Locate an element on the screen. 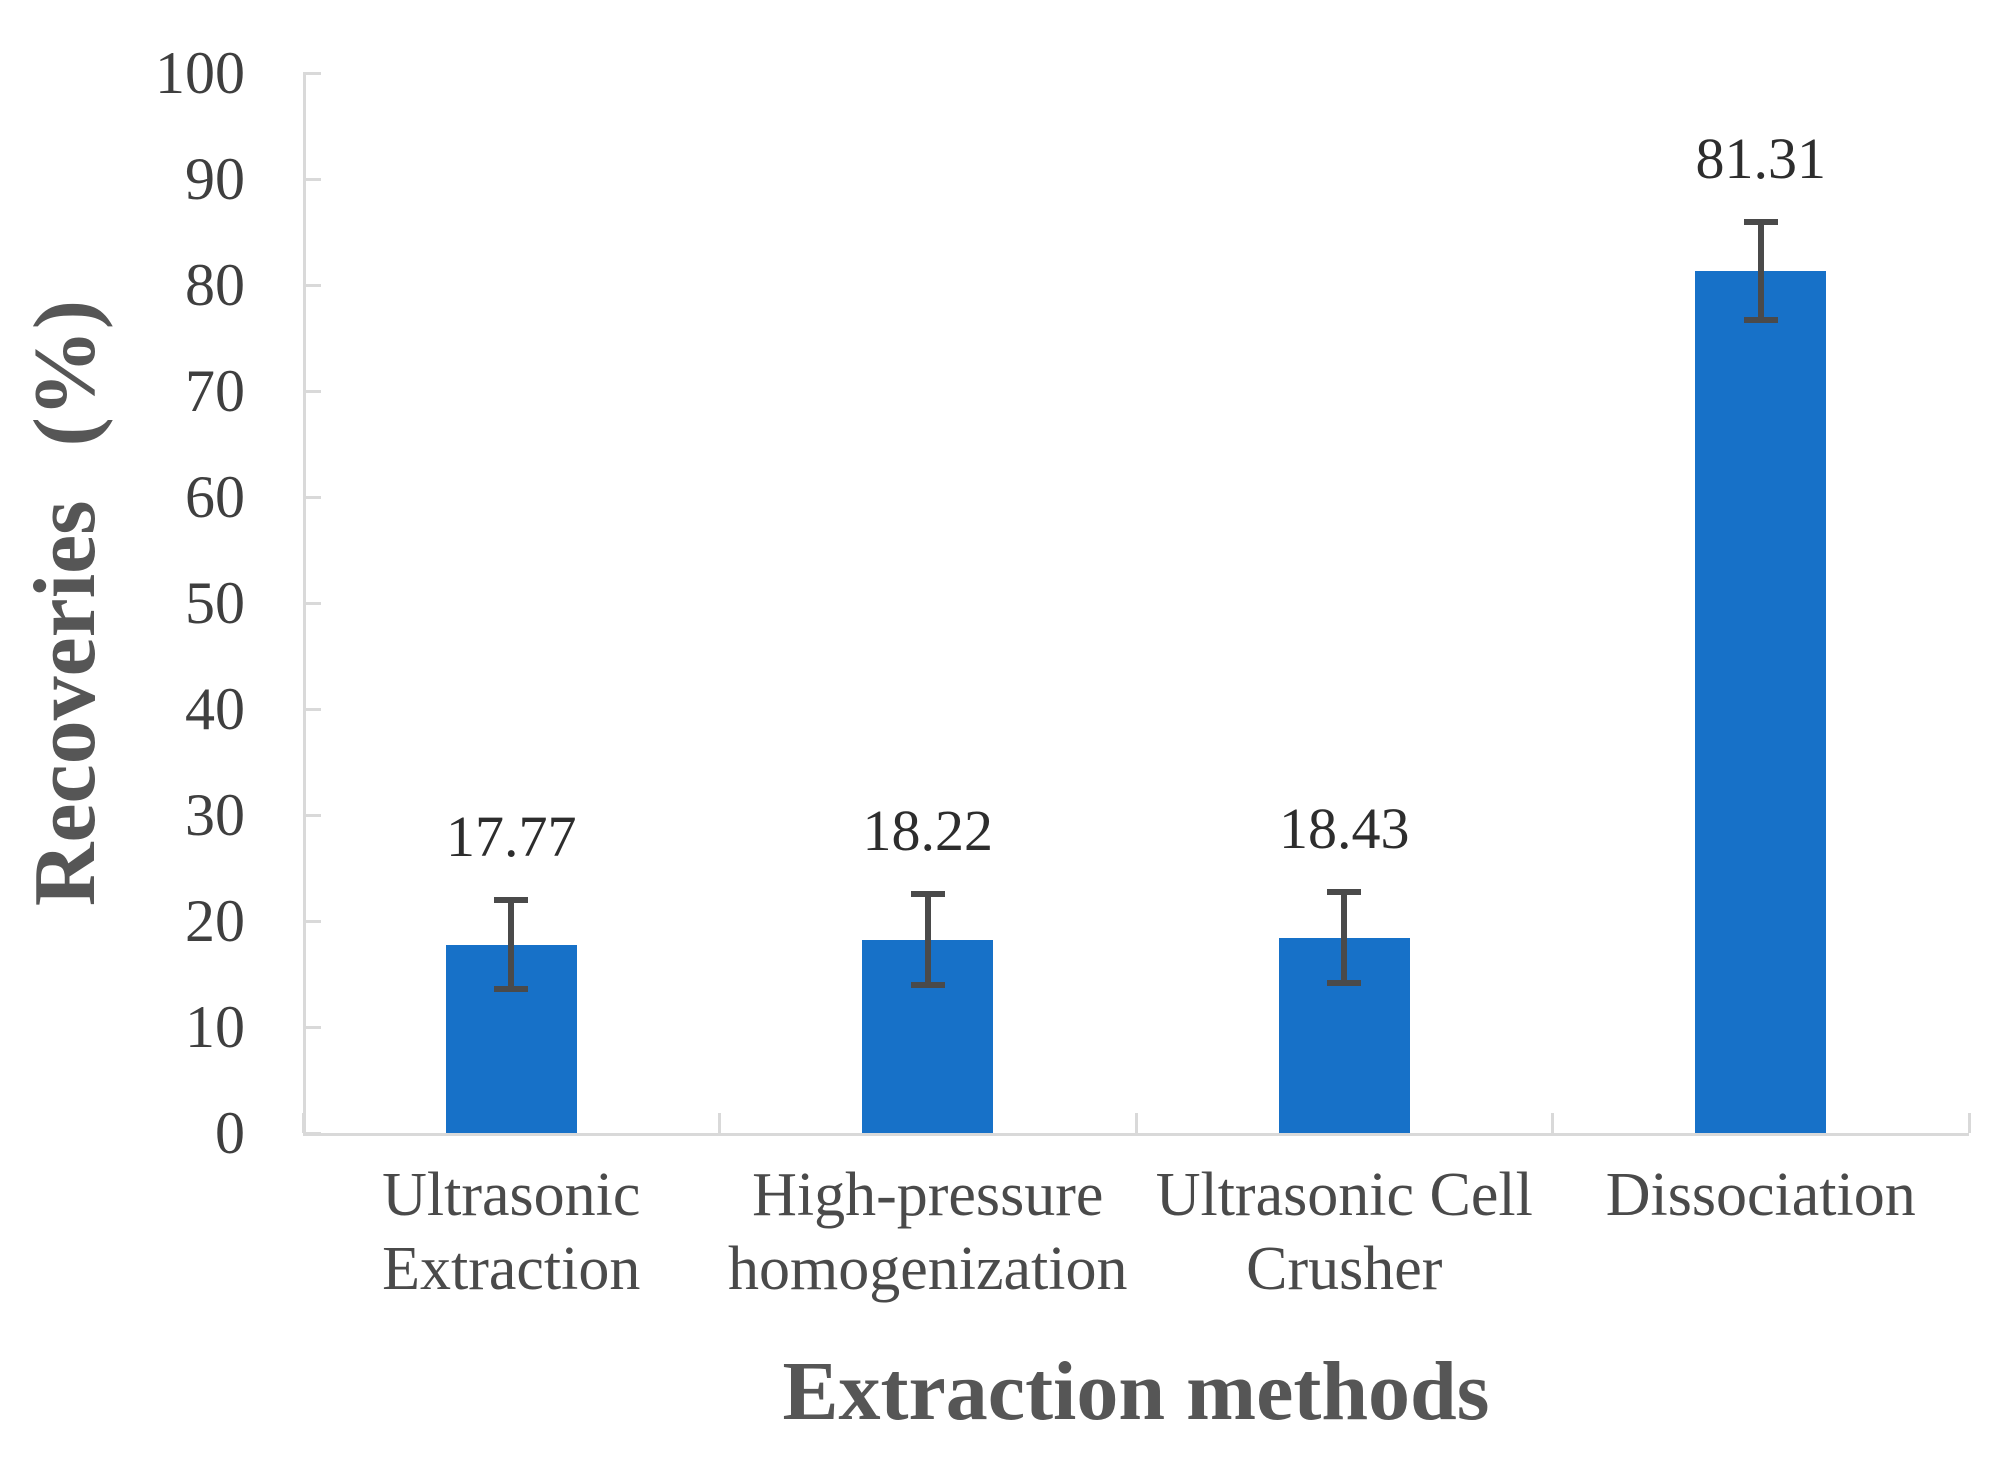 Image resolution: width=2014 pixels, height=1460 pixels. category-label: High-pressure homogenization is located at coordinates (928, 1232).